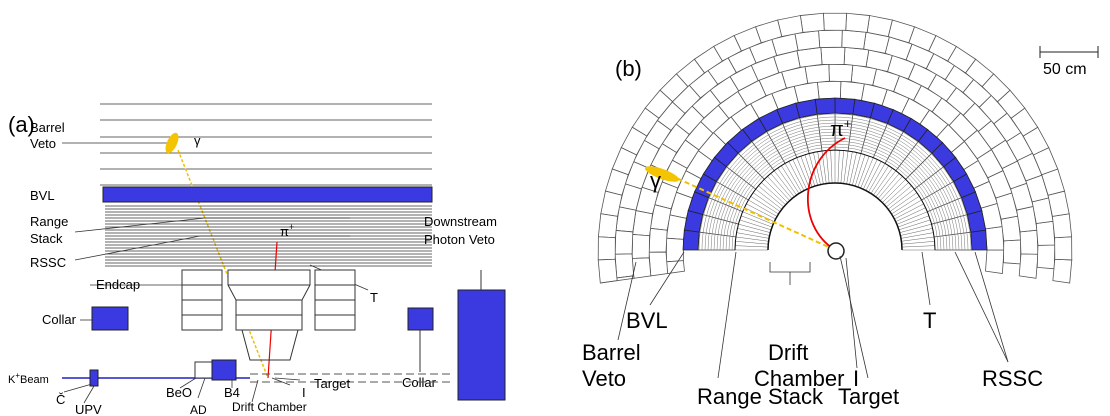  What do you see at coordinates (60, 399) in the screenshot?
I see `label: Č` at bounding box center [60, 399].